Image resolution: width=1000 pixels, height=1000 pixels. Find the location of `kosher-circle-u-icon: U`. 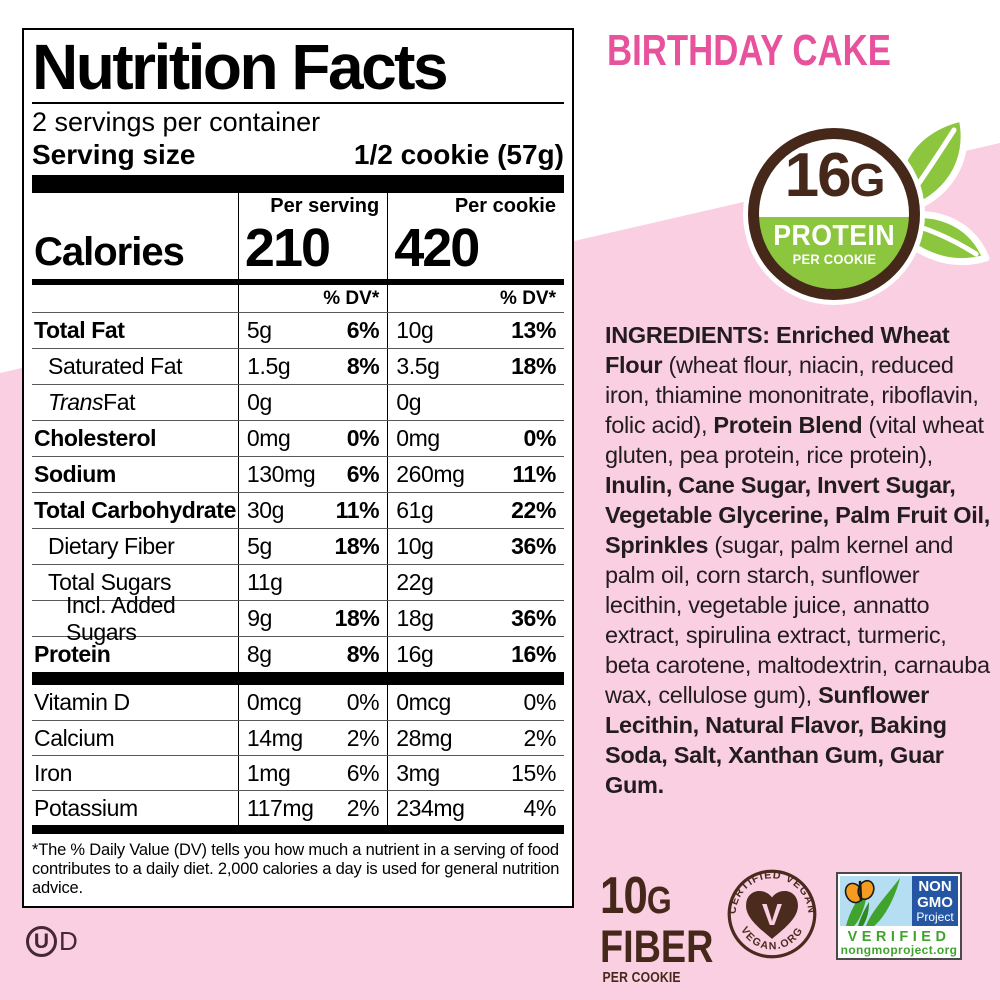

kosher-circle-u-icon: U is located at coordinates (41, 941).